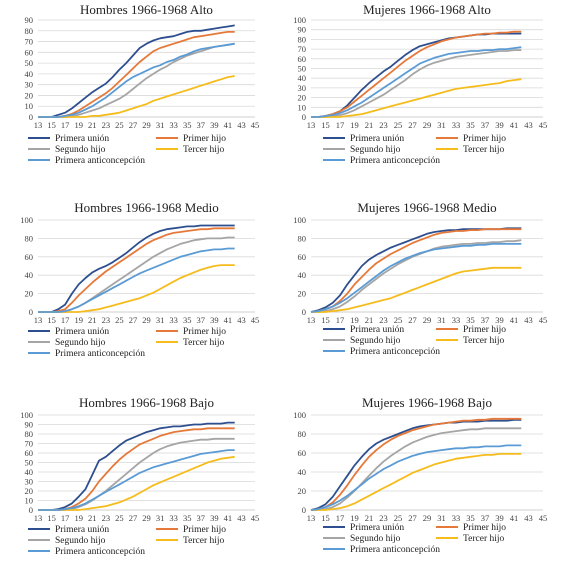 Image resolution: width=565 pixels, height=575 pixels. What do you see at coordinates (514, 518) in the screenshot?
I see `x-tick-label: 41` at bounding box center [514, 518].